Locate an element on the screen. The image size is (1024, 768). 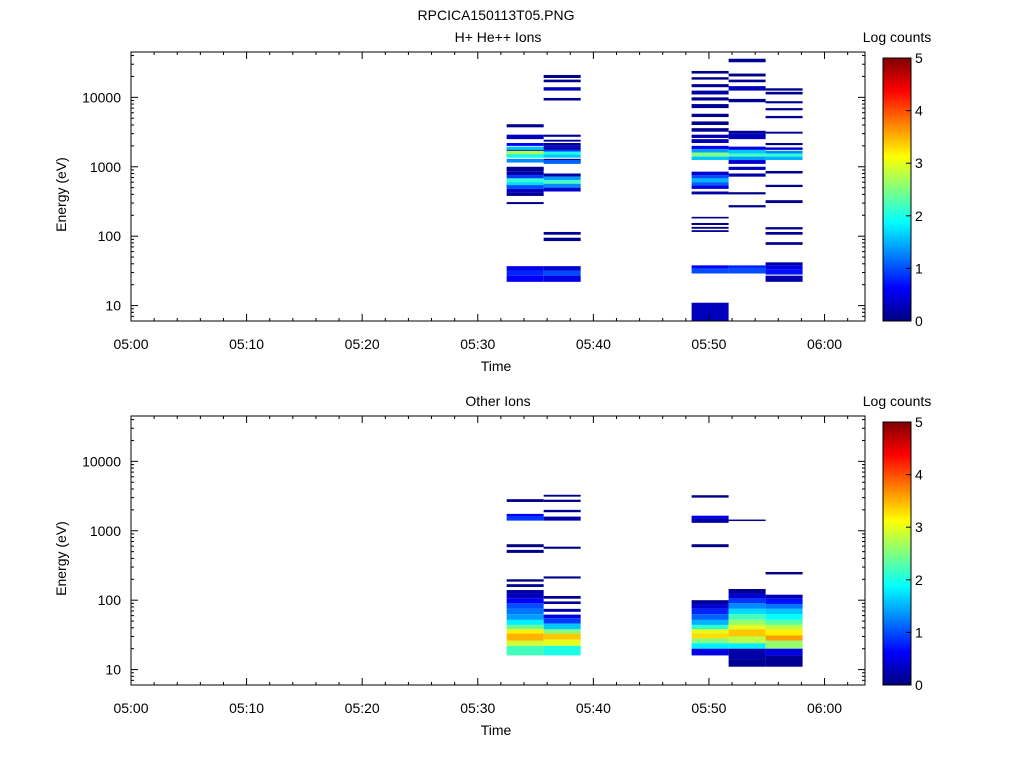
figure-filename: RPCICA150113T05.PNG is located at coordinates (496, 15).